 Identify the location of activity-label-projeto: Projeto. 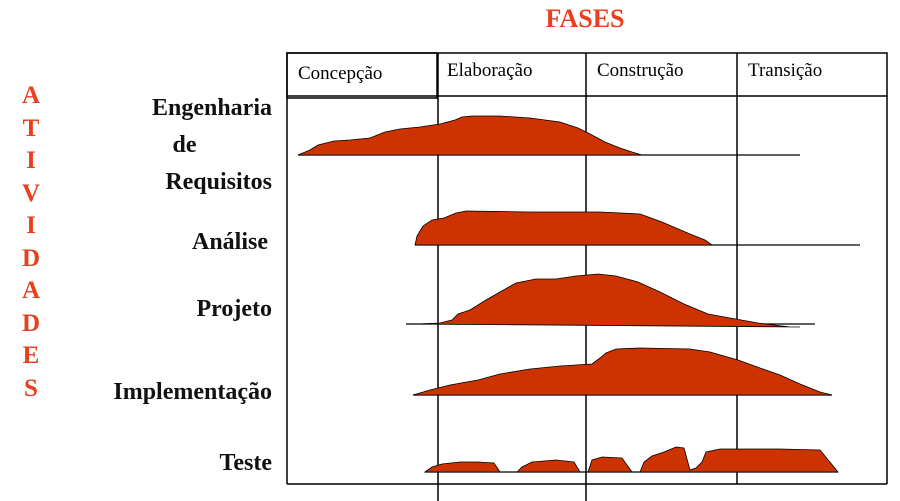
(234, 309).